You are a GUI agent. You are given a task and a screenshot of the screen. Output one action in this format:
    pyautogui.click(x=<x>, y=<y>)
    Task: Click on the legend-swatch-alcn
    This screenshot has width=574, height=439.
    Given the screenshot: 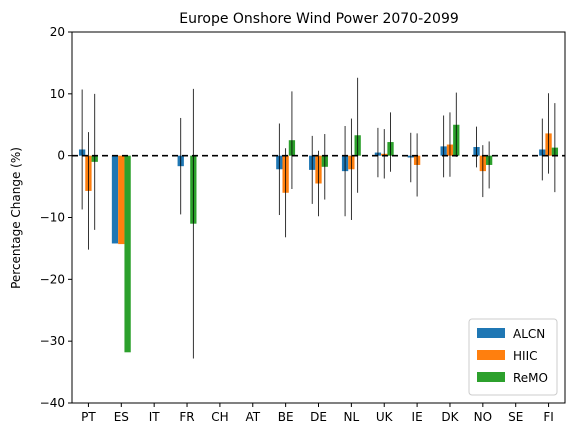 What is the action you would take?
    pyautogui.click(x=491, y=333)
    